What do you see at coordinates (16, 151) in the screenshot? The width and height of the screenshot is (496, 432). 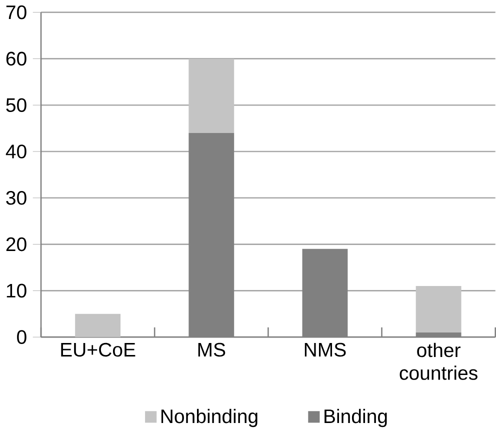 I see `y-tick-label: 40` at bounding box center [16, 151].